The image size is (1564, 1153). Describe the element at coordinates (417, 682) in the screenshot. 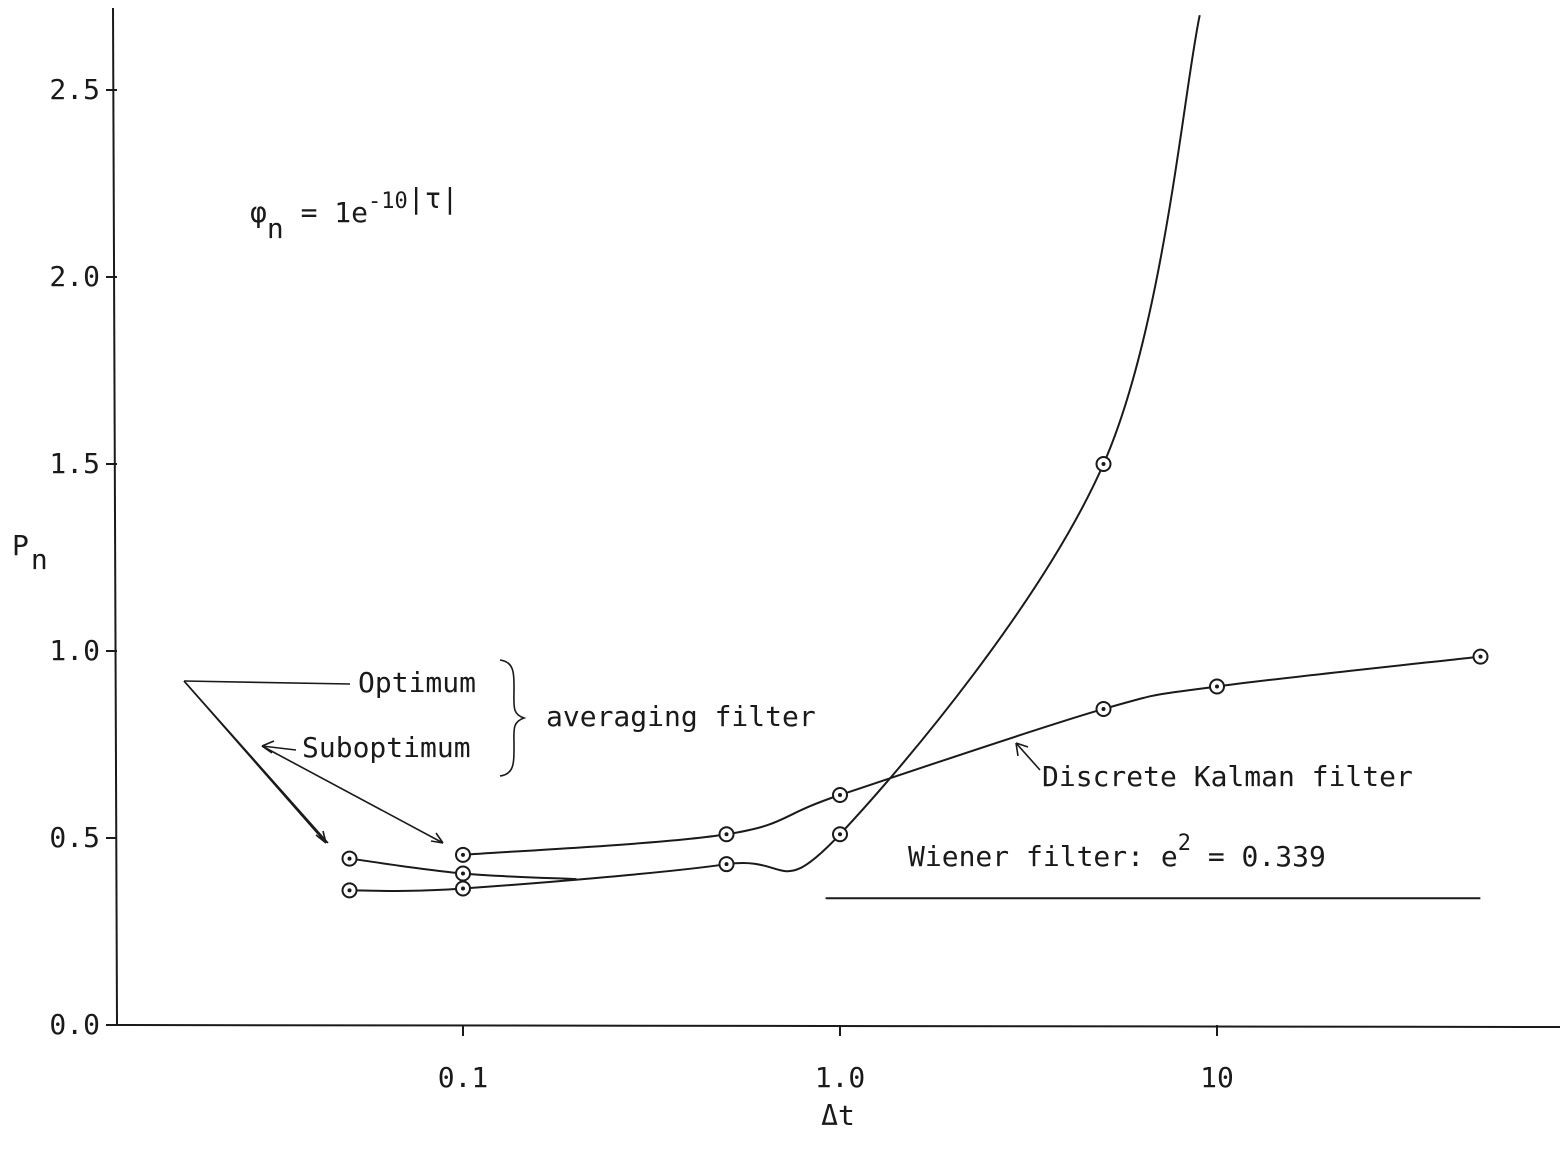

I see `optimum-label: Optimum` at that location.